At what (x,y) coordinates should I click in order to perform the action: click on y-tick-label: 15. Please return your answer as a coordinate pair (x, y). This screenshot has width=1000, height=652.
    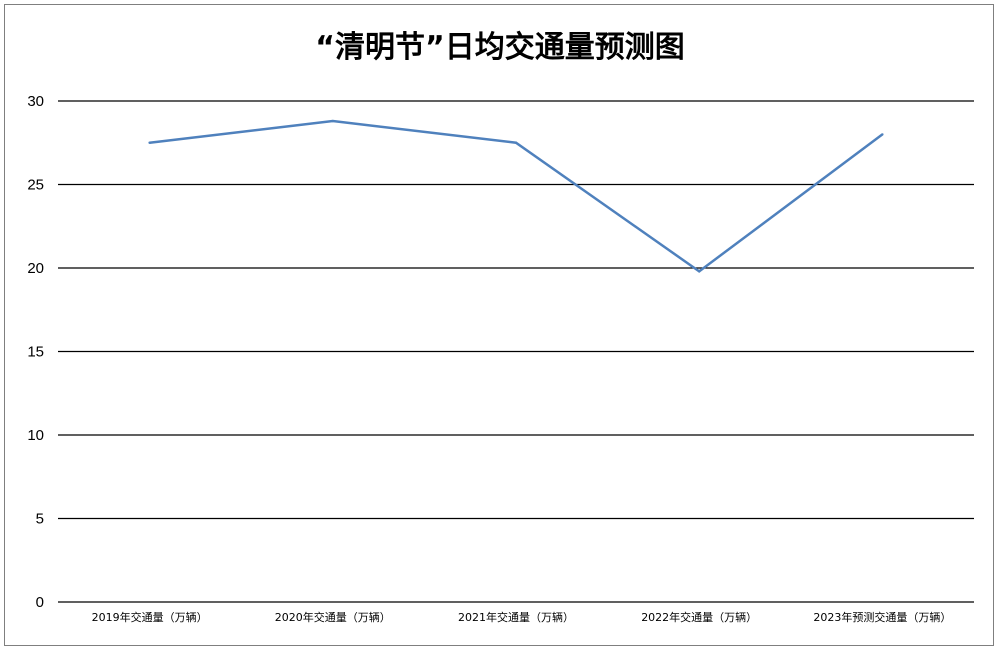
    Looking at the image, I should click on (35, 352).